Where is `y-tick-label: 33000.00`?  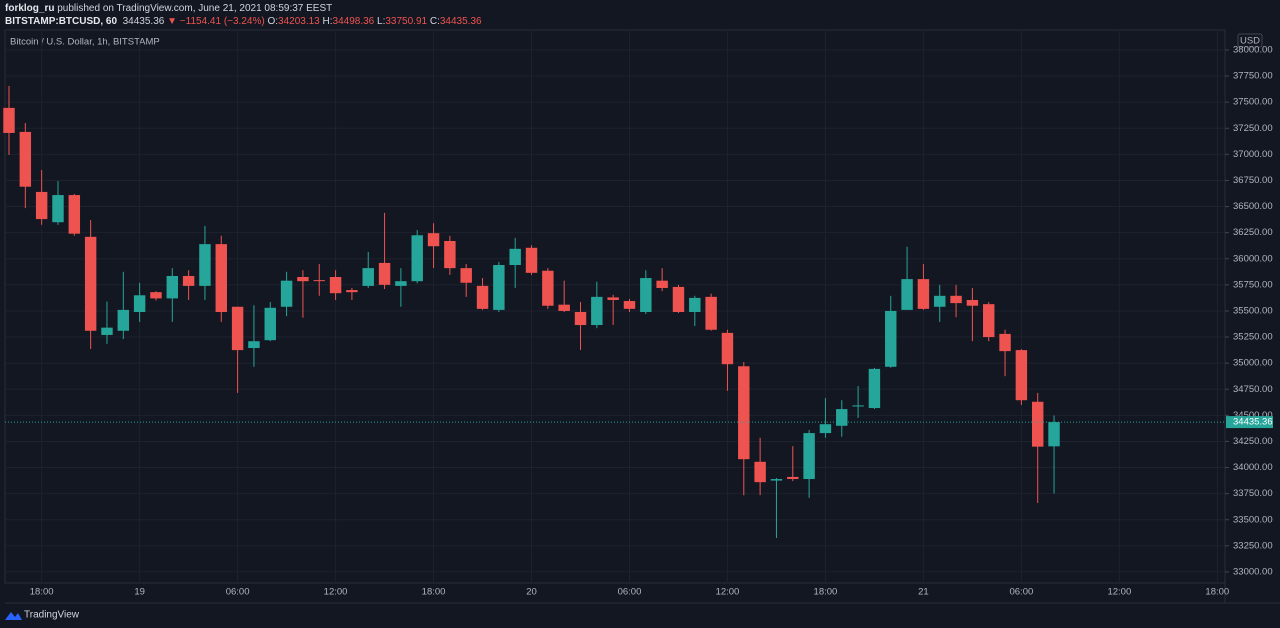
y-tick-label: 33000.00 is located at coordinates (1253, 571).